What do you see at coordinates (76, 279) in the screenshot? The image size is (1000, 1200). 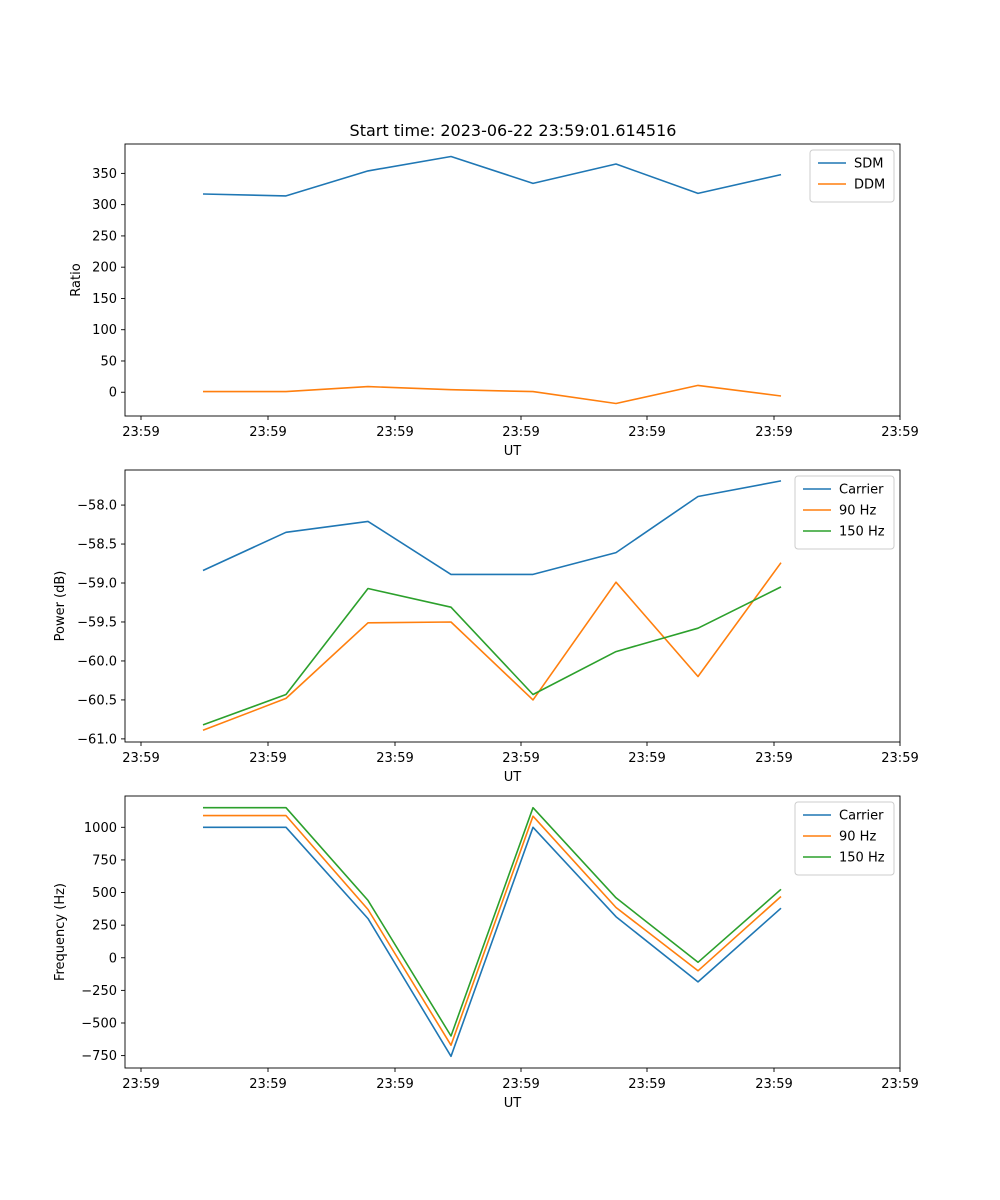 I see `y-axis-label: Ratio` at bounding box center [76, 279].